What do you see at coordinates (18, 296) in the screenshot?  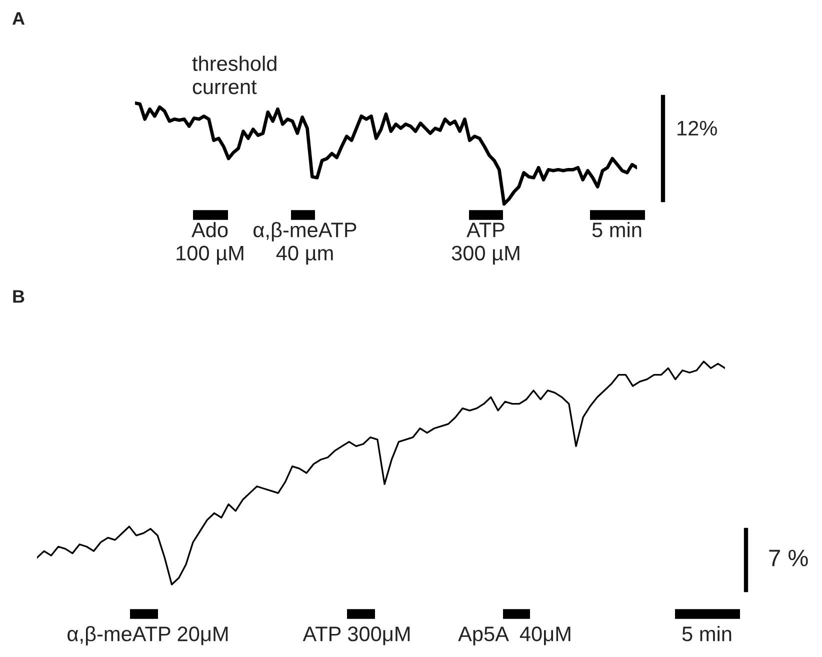 I see `text: B` at bounding box center [18, 296].